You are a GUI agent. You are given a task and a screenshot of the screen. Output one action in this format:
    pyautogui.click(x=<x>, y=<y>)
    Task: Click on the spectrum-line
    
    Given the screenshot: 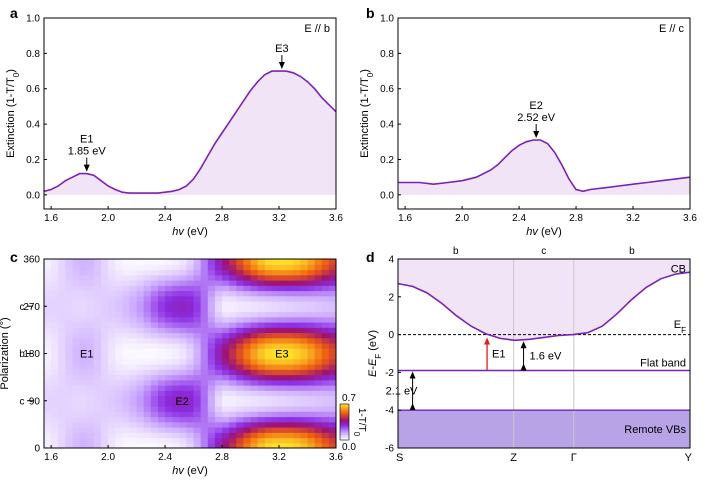 What is the action you would take?
    pyautogui.click(x=190, y=132)
    